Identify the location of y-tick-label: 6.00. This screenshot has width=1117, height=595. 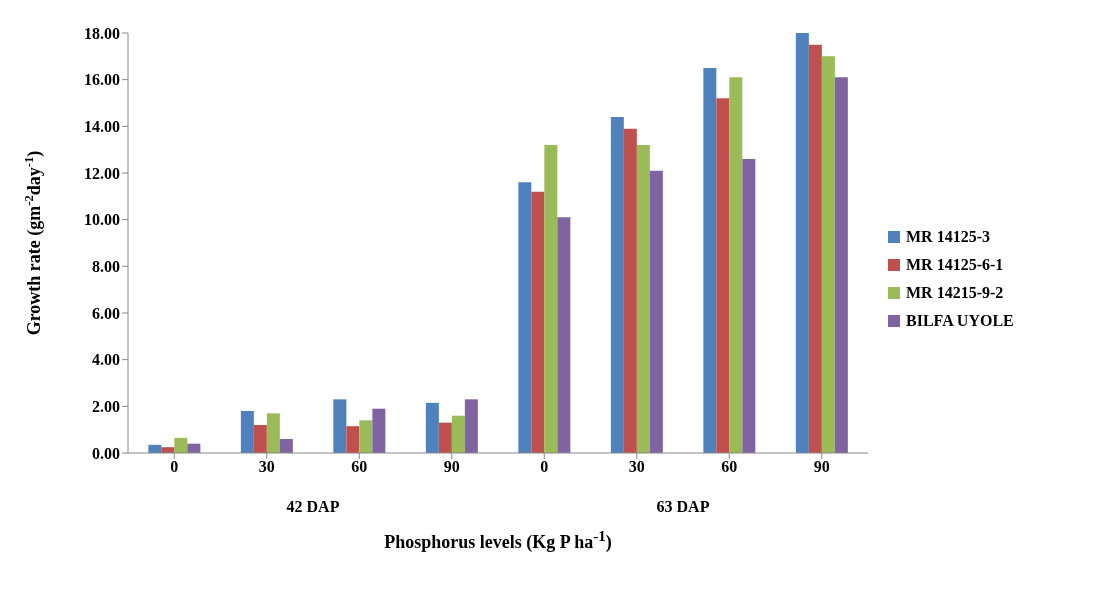
(106, 313).